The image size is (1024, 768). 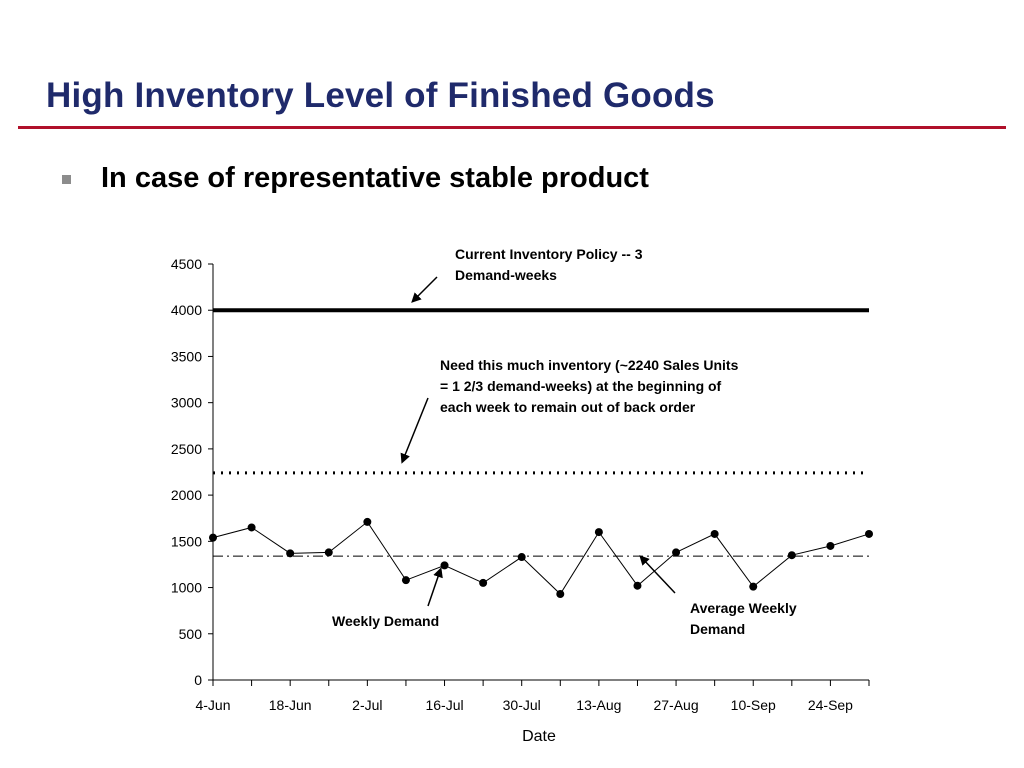 What do you see at coordinates (186, 449) in the screenshot?
I see `y-tick-label: 2500` at bounding box center [186, 449].